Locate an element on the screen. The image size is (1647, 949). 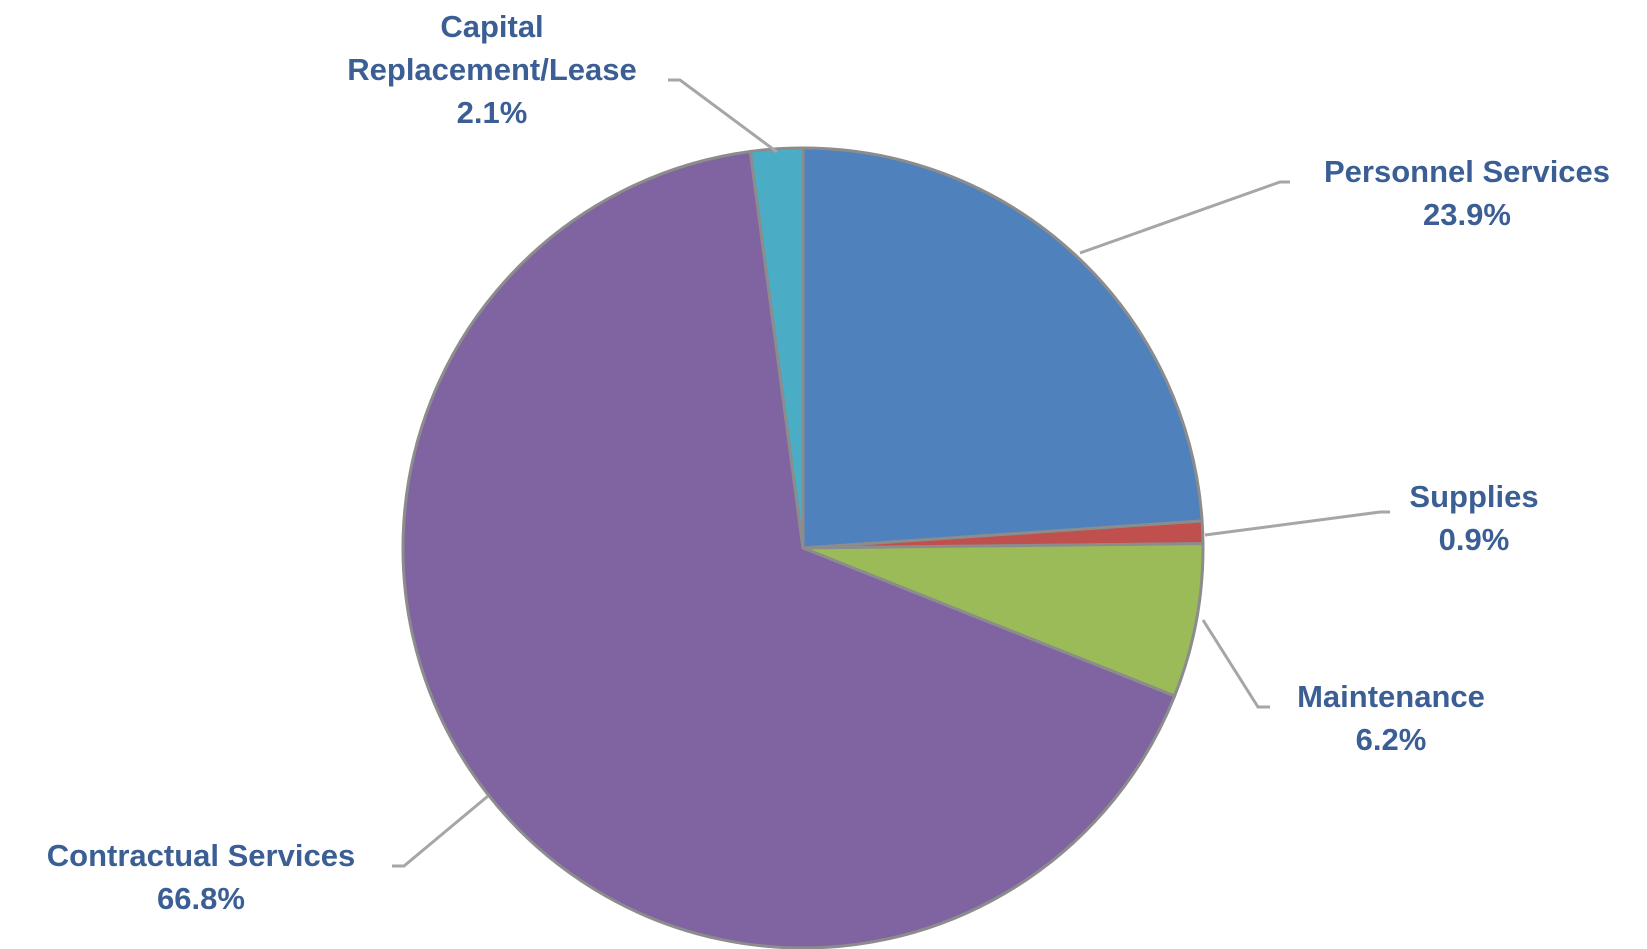
slice-label-supplies: Supplies 0.9% is located at coordinates (1473, 518).